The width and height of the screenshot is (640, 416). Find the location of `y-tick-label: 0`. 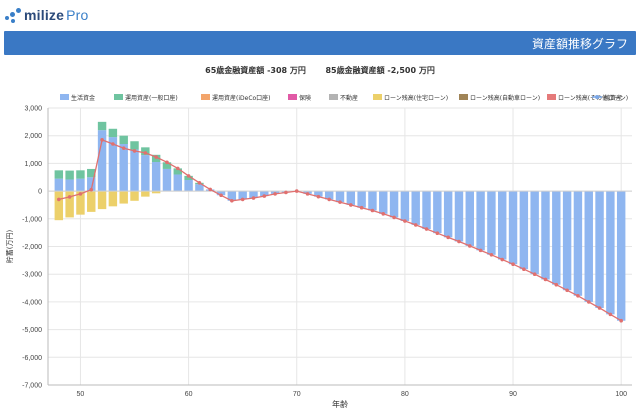

y-tick-label: 0 is located at coordinates (40, 192).